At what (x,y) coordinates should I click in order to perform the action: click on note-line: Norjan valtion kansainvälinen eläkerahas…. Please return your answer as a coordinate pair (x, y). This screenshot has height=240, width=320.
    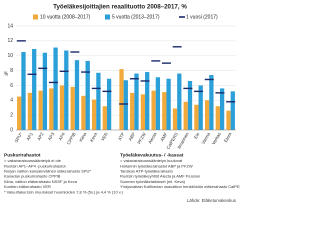
    Looking at the image, I should click on (47, 170).